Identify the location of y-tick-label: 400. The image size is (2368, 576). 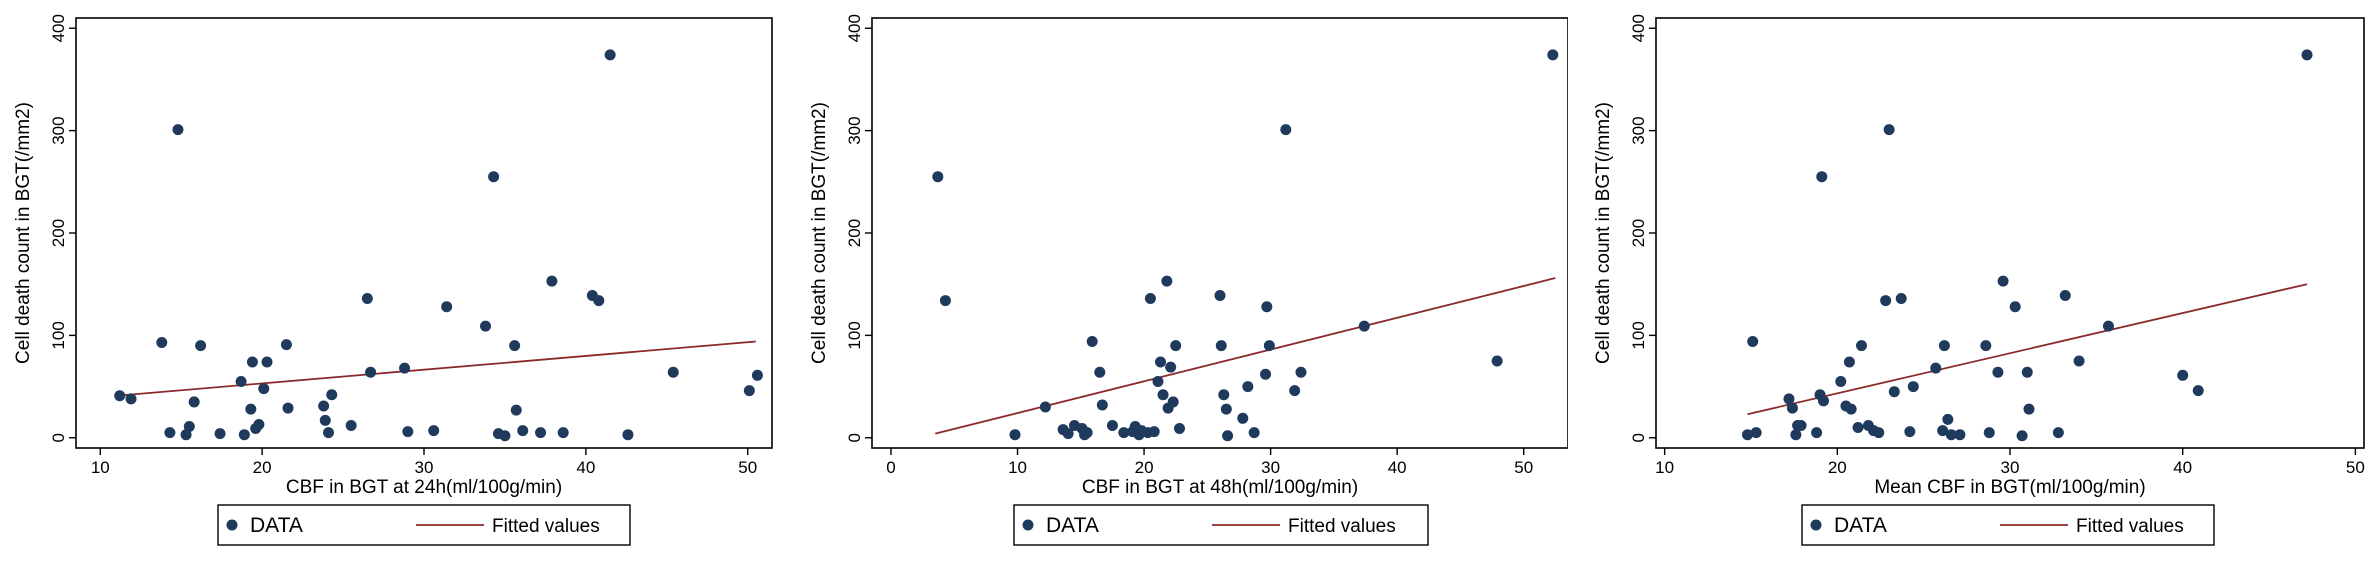
(854, 28).